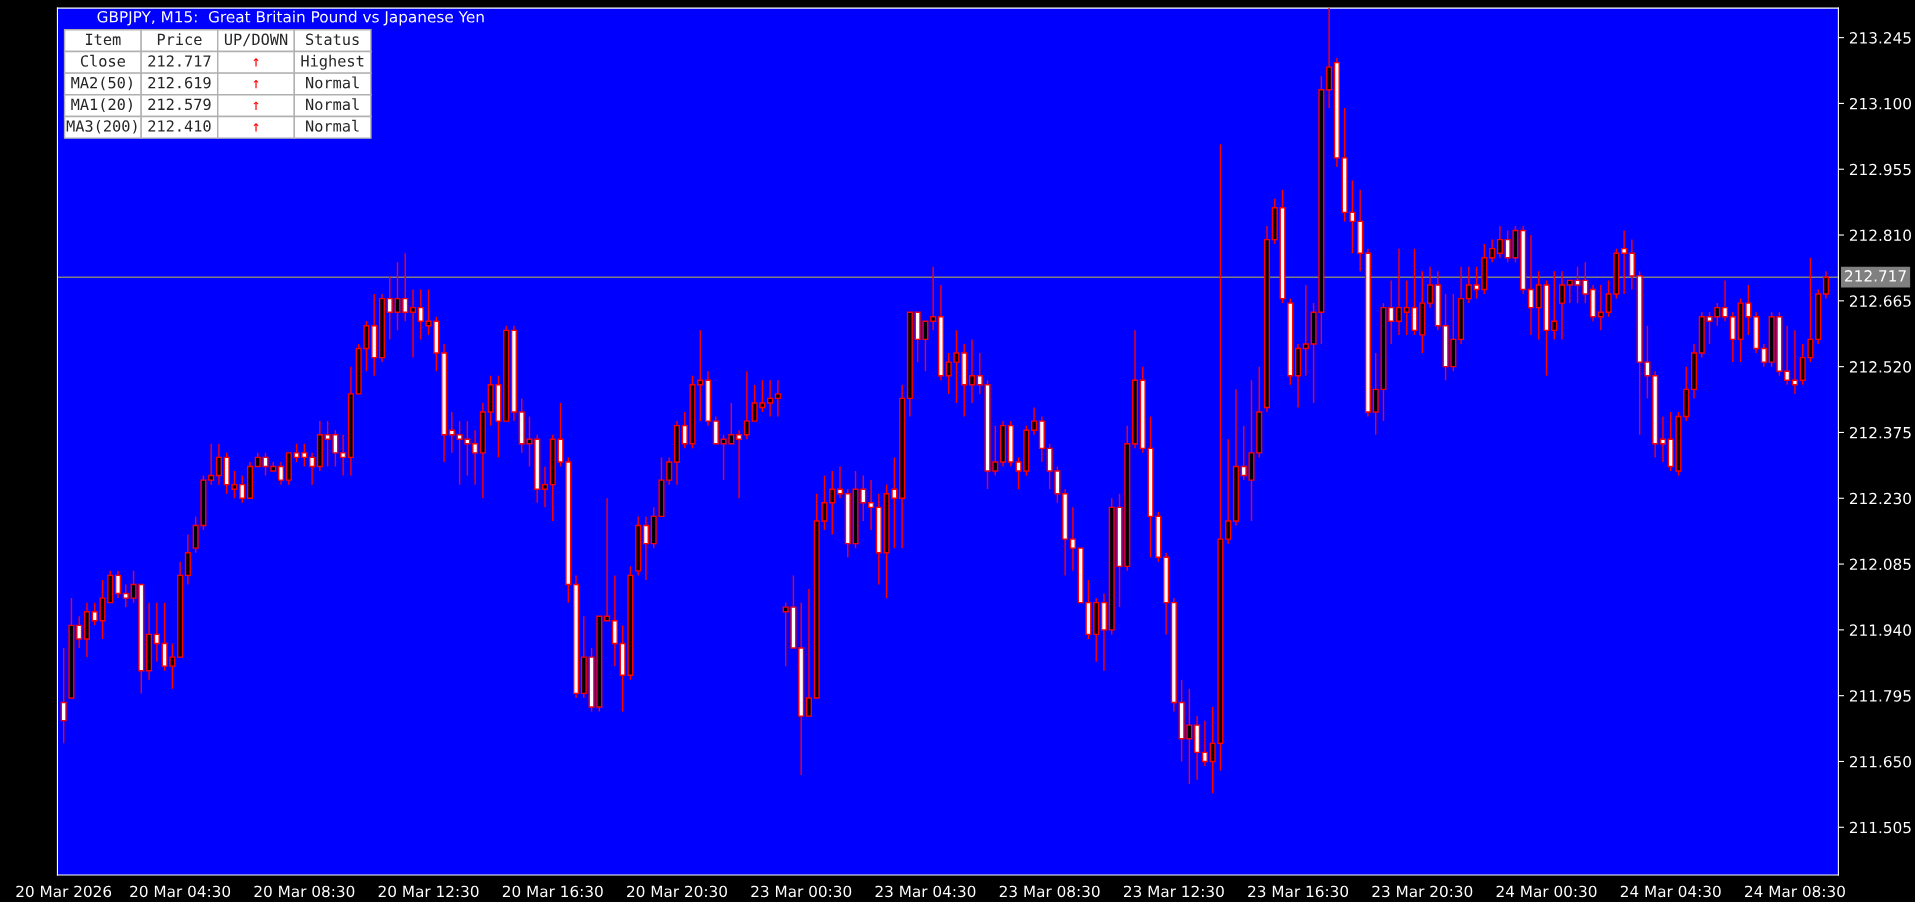  I want to click on annotation: Item, so click(103, 39).